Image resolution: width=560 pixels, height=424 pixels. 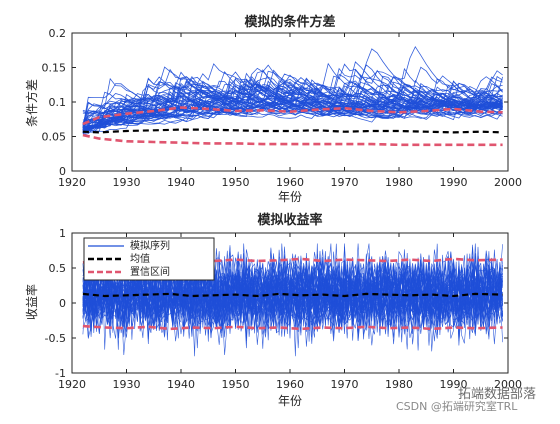 What do you see at coordinates (399, 384) in the screenshot?
I see `returns-x-tick-label: 1980` at bounding box center [399, 384].